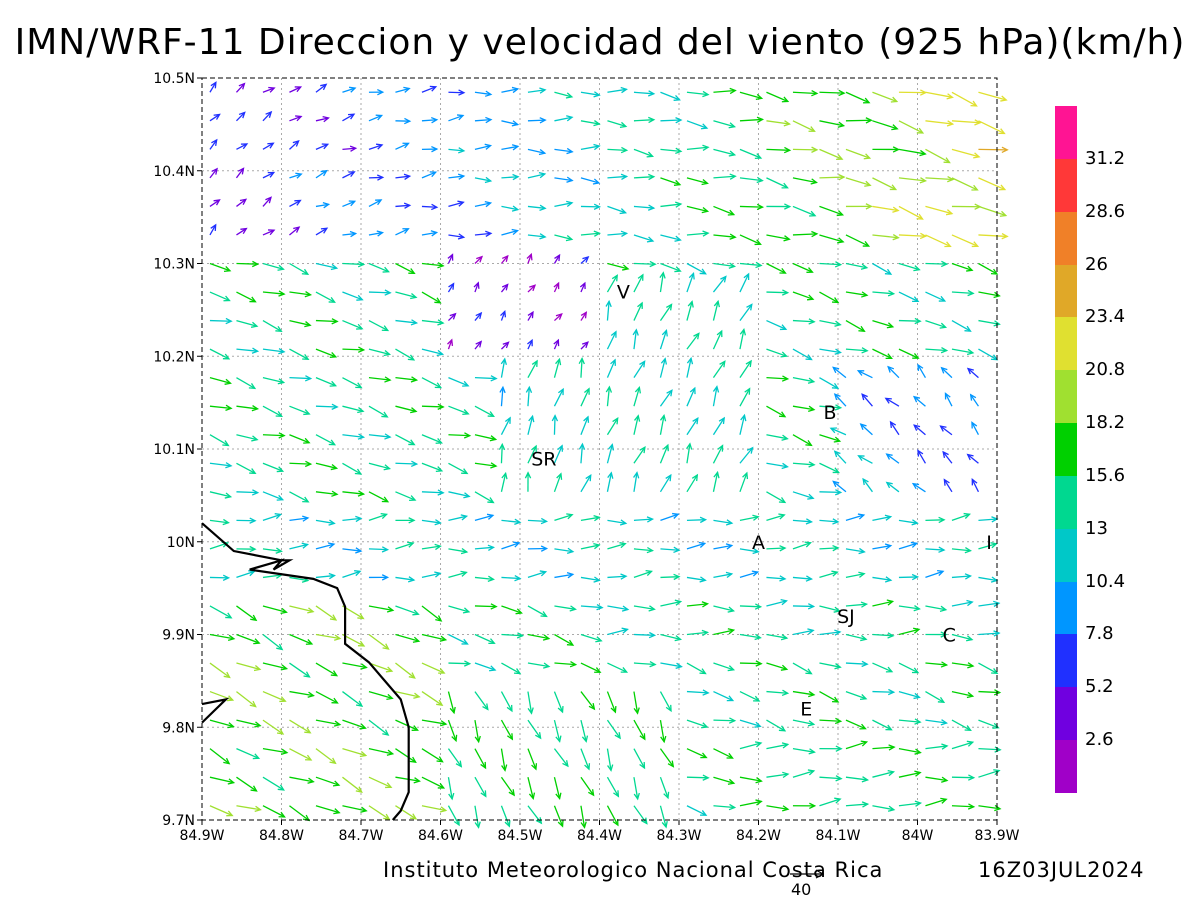  I want to click on y-tick-label: 10.5N, so click(174, 79).